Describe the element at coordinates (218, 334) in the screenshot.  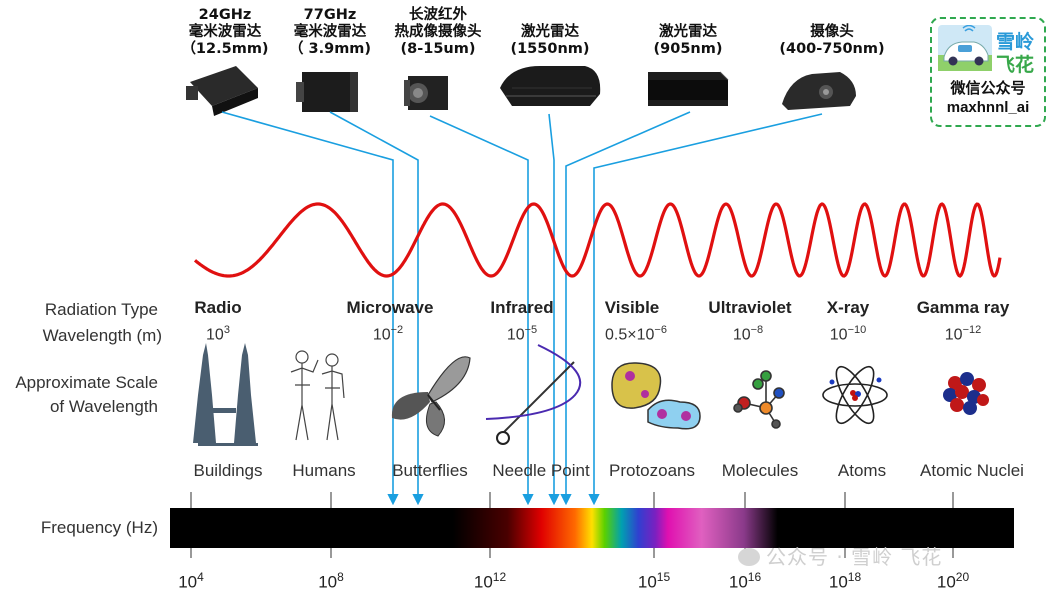
I see `wavelength-radio: 103` at that location.